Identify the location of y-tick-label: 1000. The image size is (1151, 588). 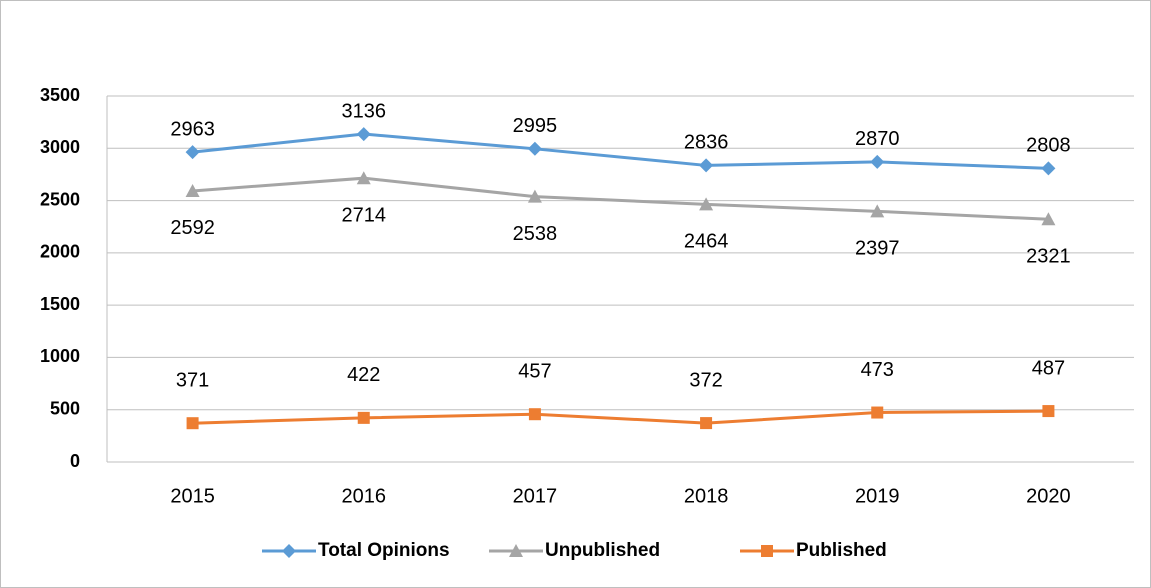
(60, 356).